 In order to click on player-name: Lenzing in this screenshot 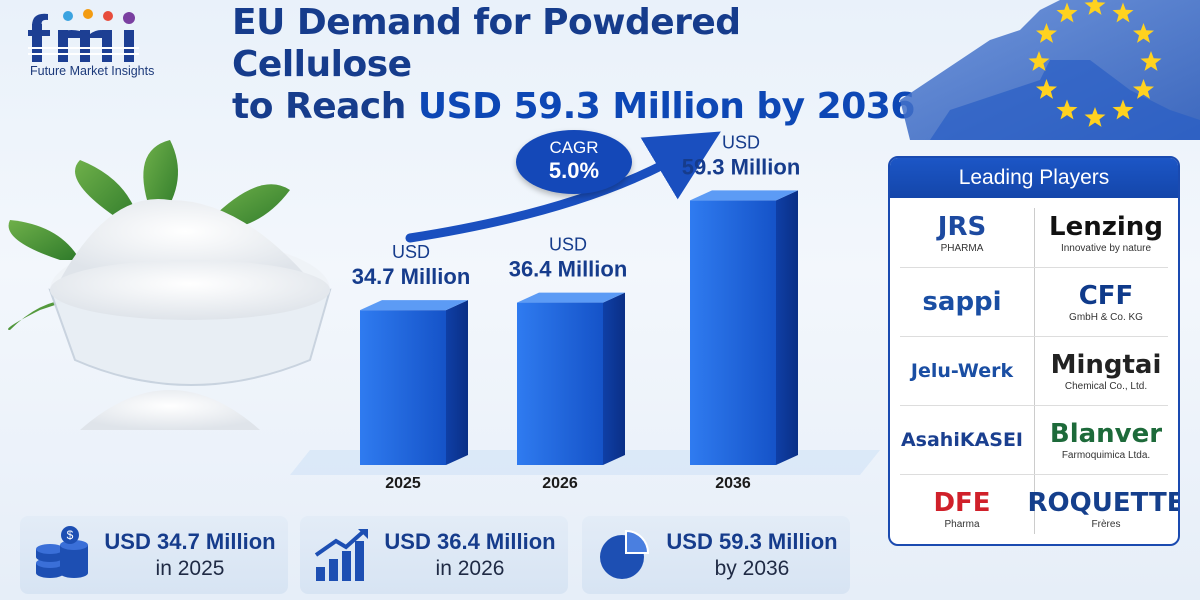, I will do `click(1106, 226)`.